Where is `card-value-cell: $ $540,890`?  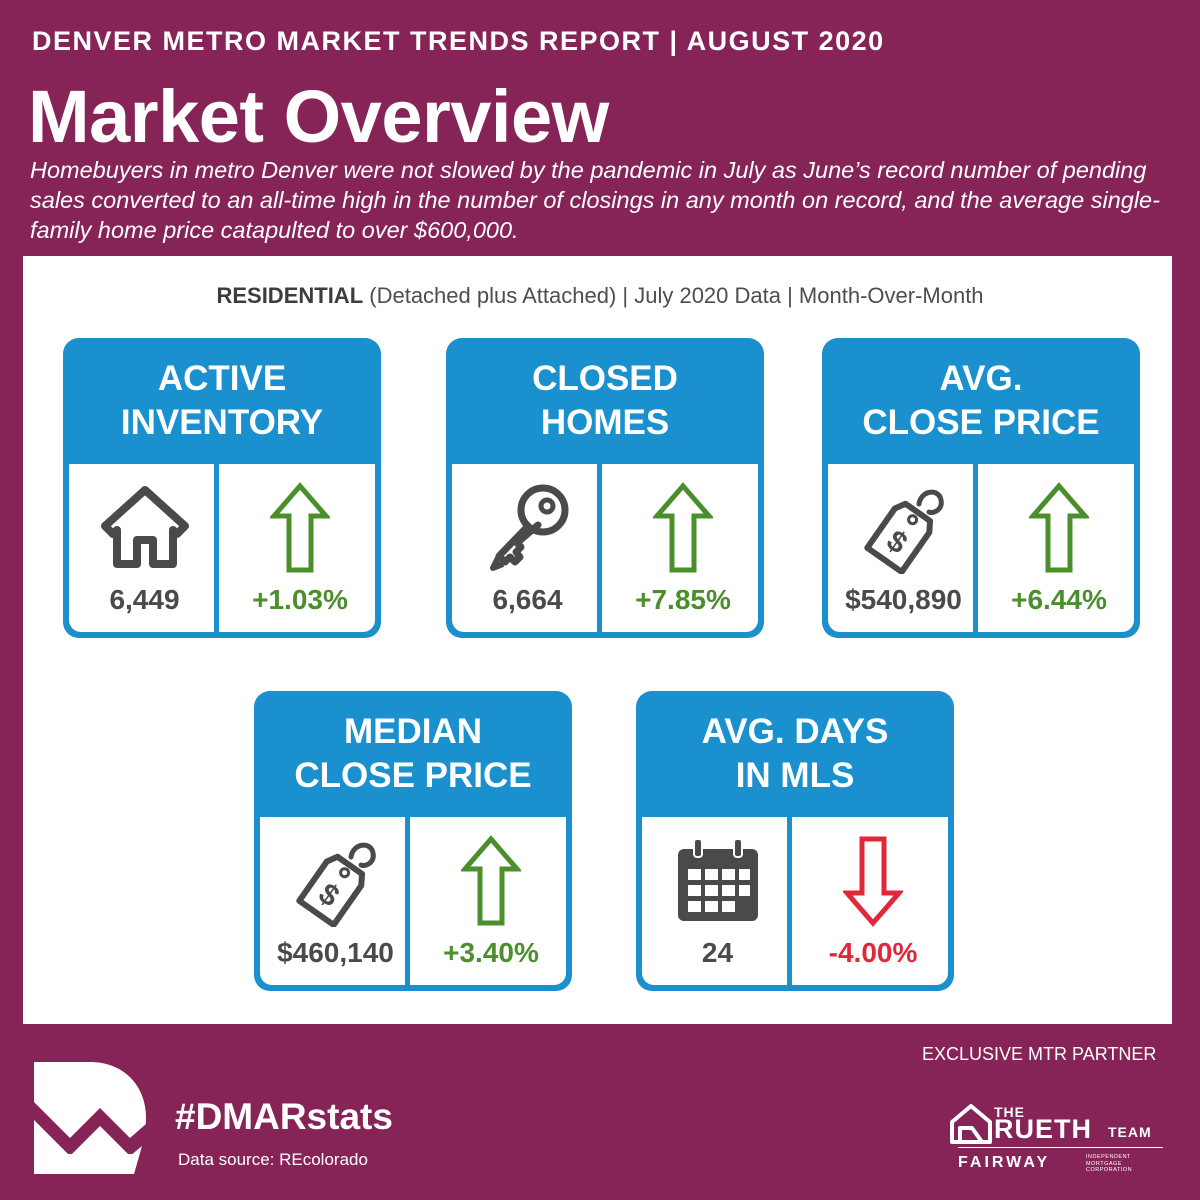
card-value-cell: $ $540,890 is located at coordinates (903, 548).